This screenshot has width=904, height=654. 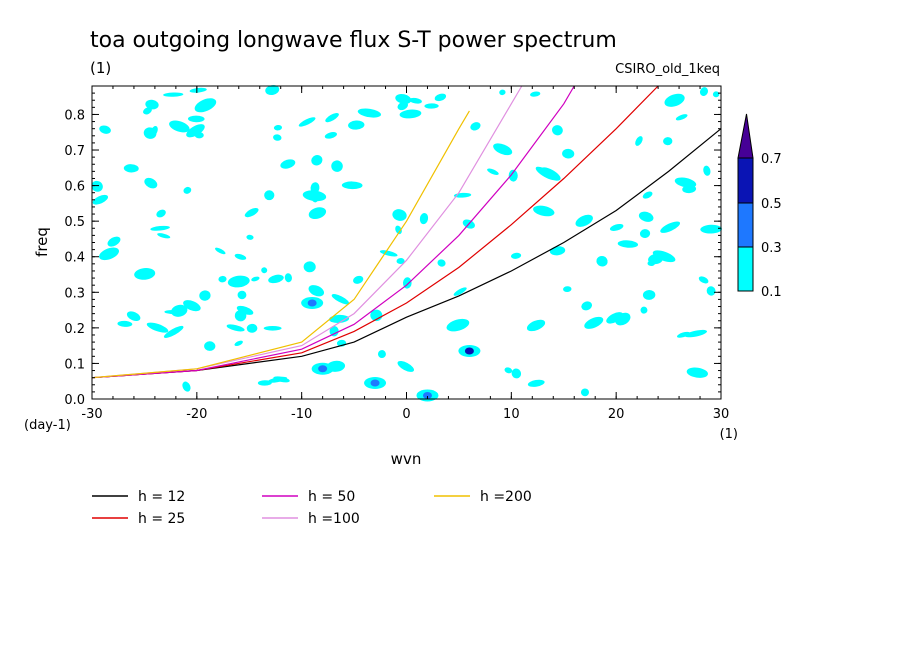 What do you see at coordinates (161, 519) in the screenshot?
I see `legend-label: h = 25` at bounding box center [161, 519].